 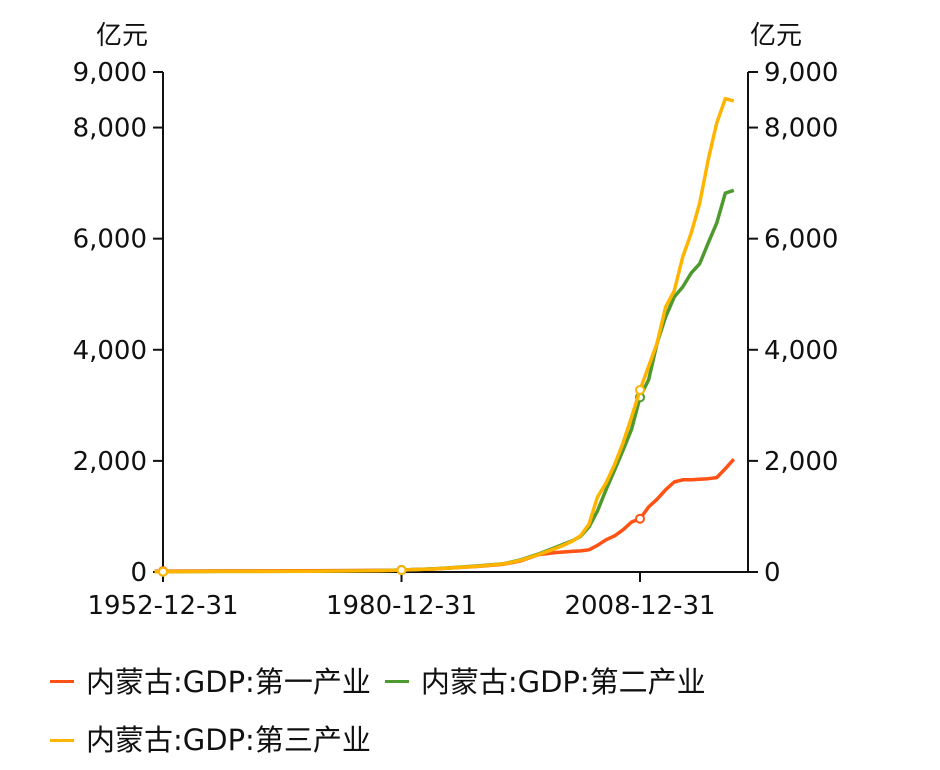 I want to click on right-axis-unit: 亿元, so click(x=776, y=36).